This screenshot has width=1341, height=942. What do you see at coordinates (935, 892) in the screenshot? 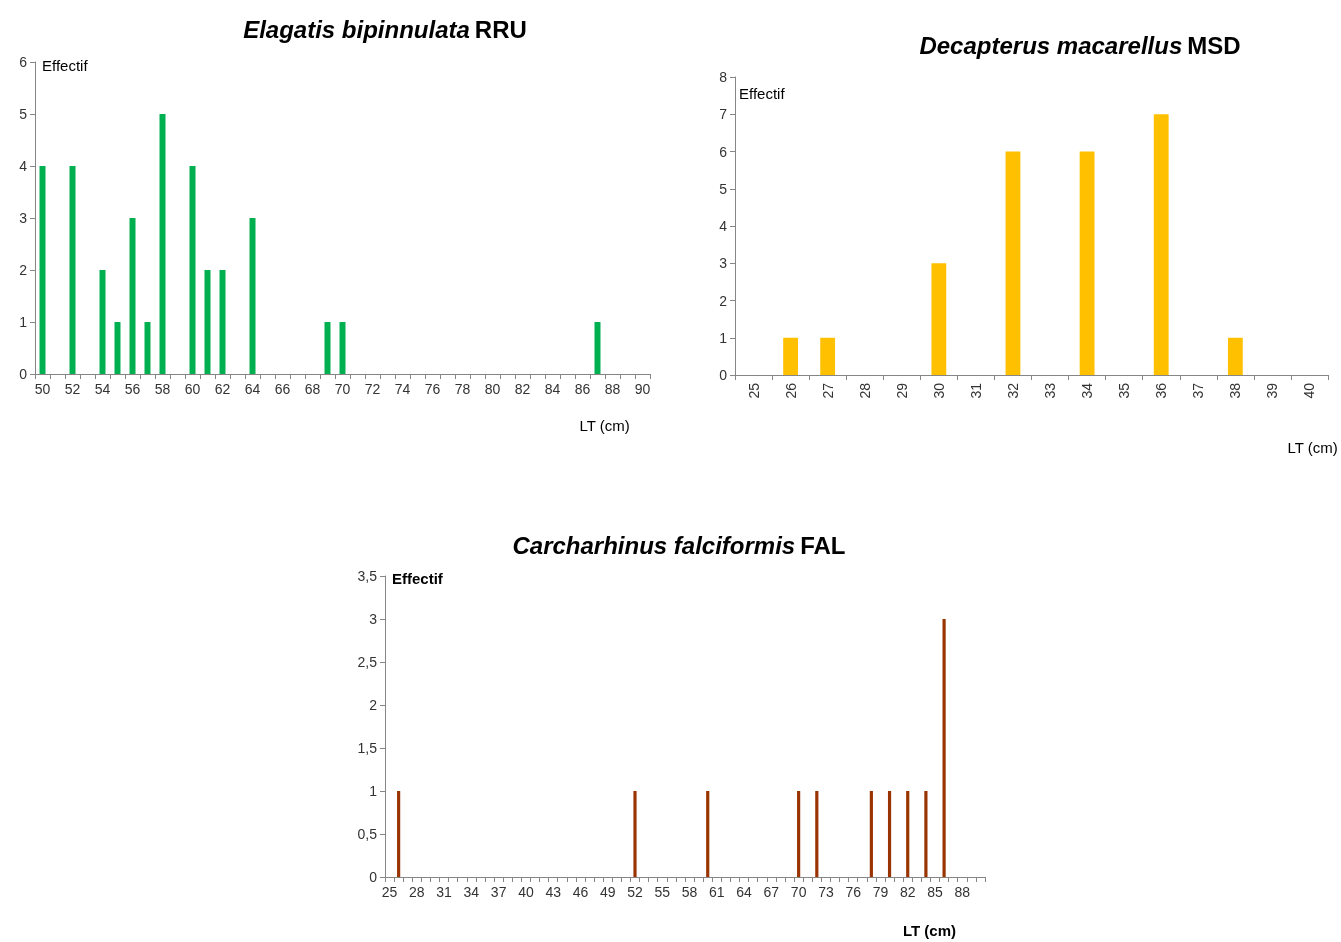
I see `x-tick-label: 85` at bounding box center [935, 892].